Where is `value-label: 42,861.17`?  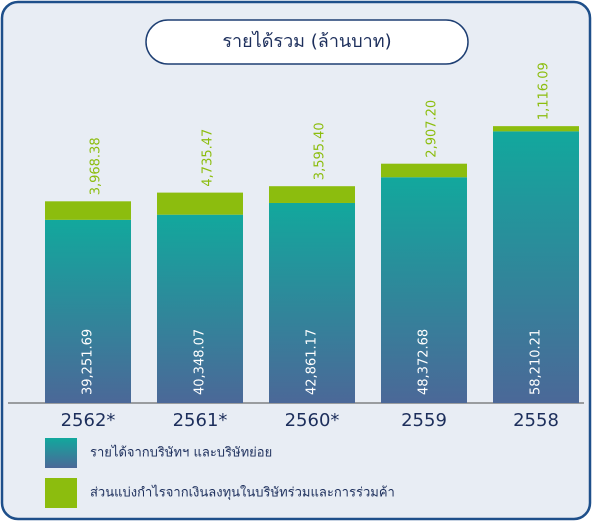 value-label: 42,861.17 is located at coordinates (312, 362).